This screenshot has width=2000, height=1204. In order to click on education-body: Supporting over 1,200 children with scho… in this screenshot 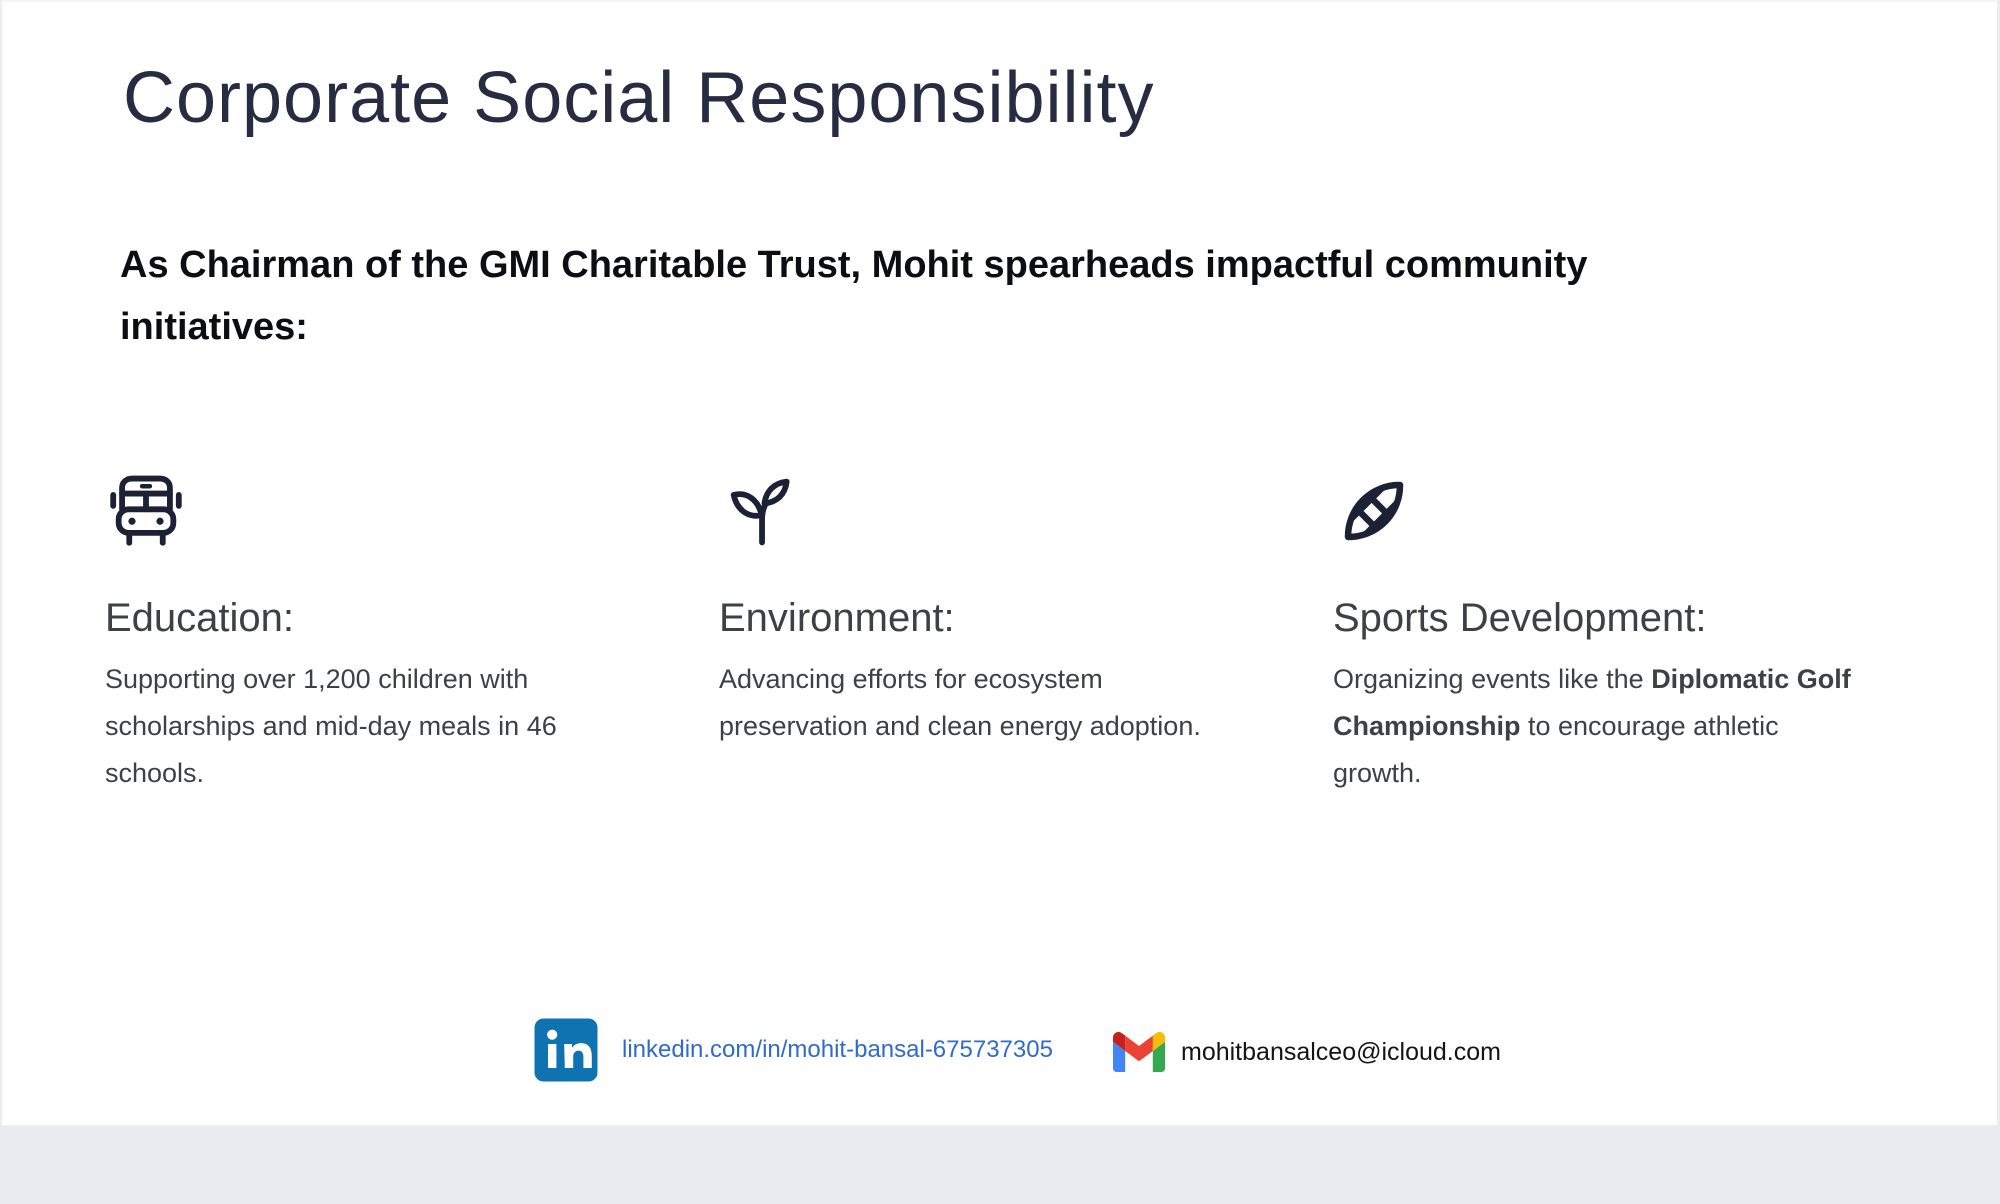, I will do `click(350, 726)`.